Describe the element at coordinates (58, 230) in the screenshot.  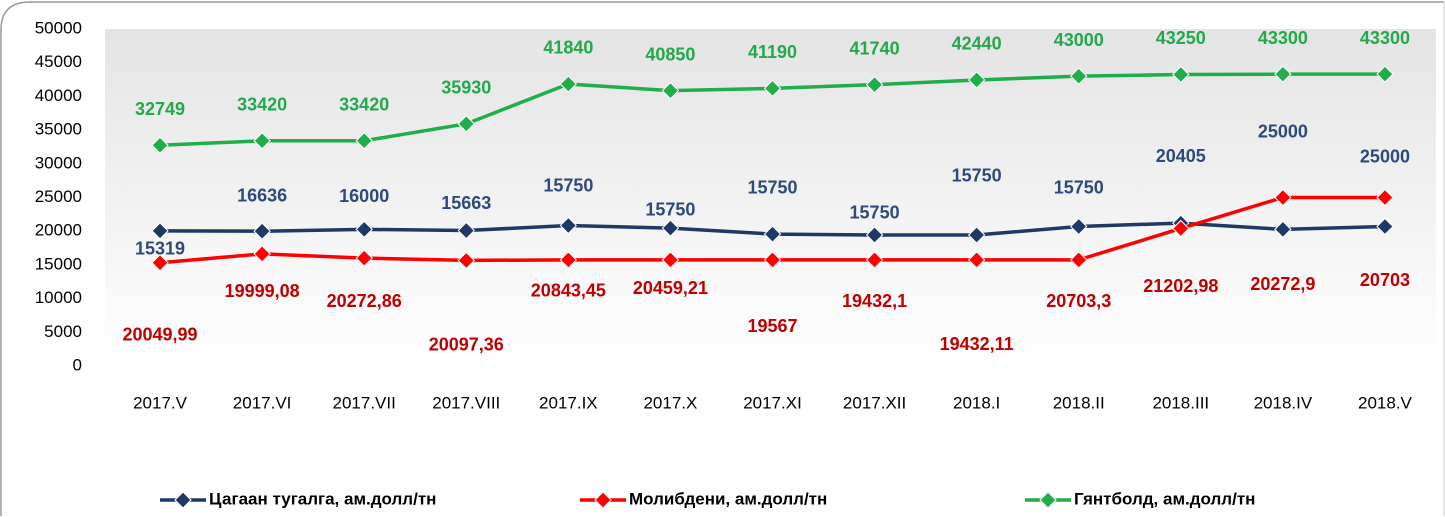
I see `y-tick-label: 20000` at that location.